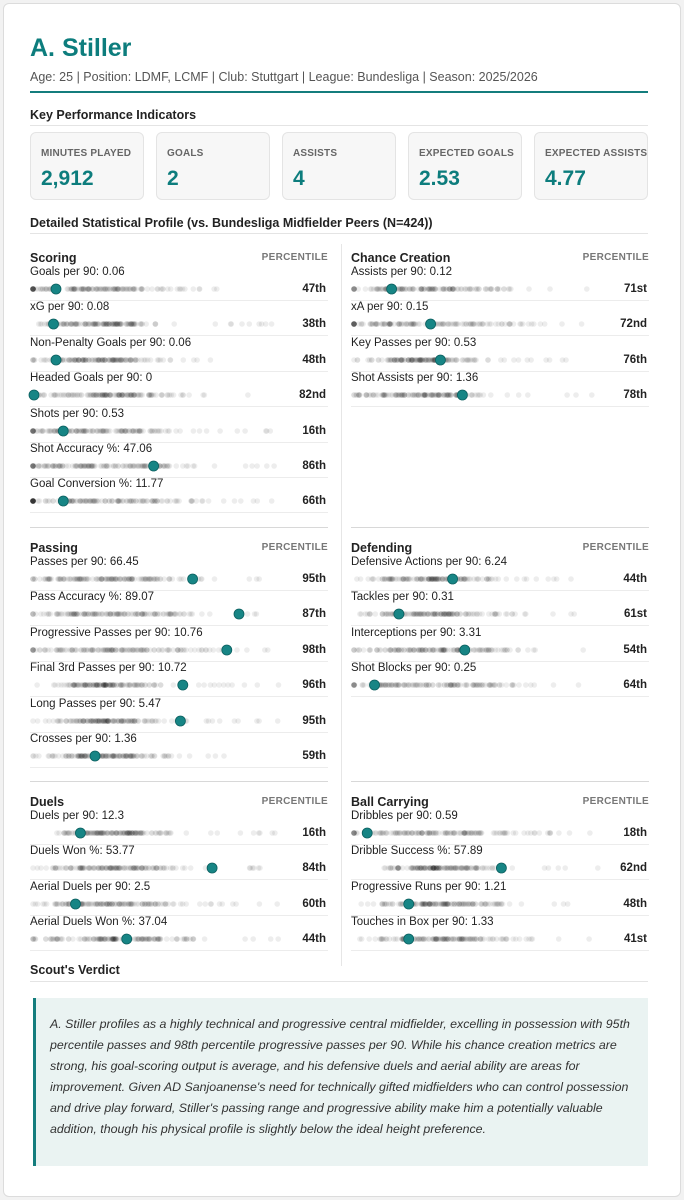 The height and width of the screenshot is (1200, 684). I want to click on metric-percentile: 71st, so click(635, 289).